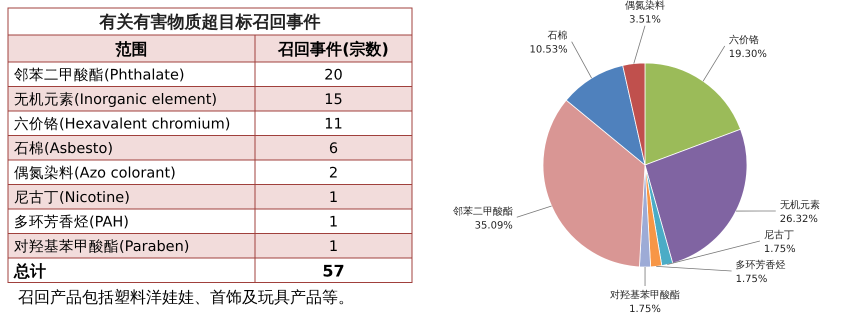 The image size is (865, 320). I want to click on data-label: 2, so click(333, 173).